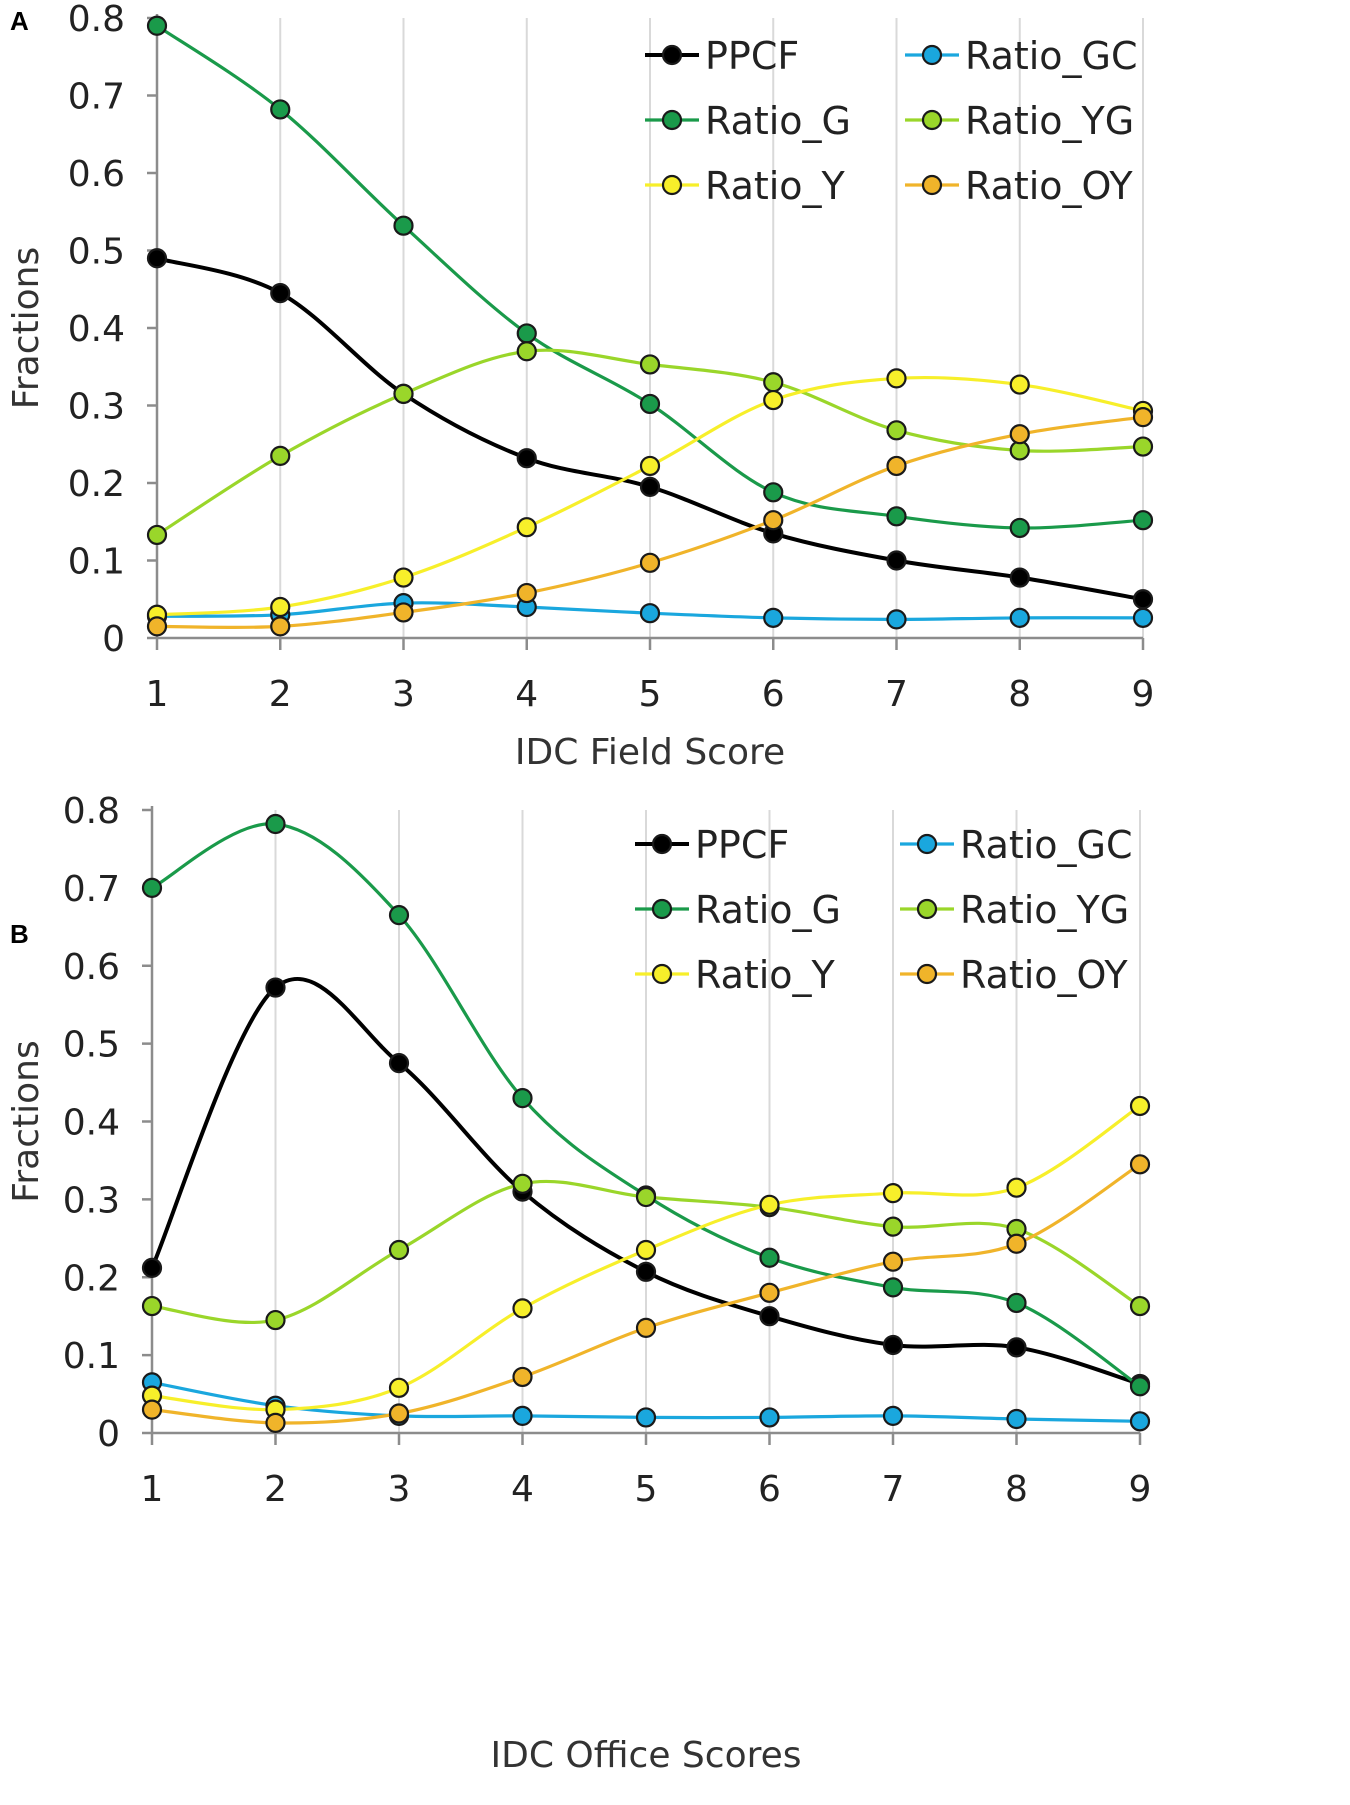  I want to click on panel-a-legend-marker-ppcf, so click(672, 55).